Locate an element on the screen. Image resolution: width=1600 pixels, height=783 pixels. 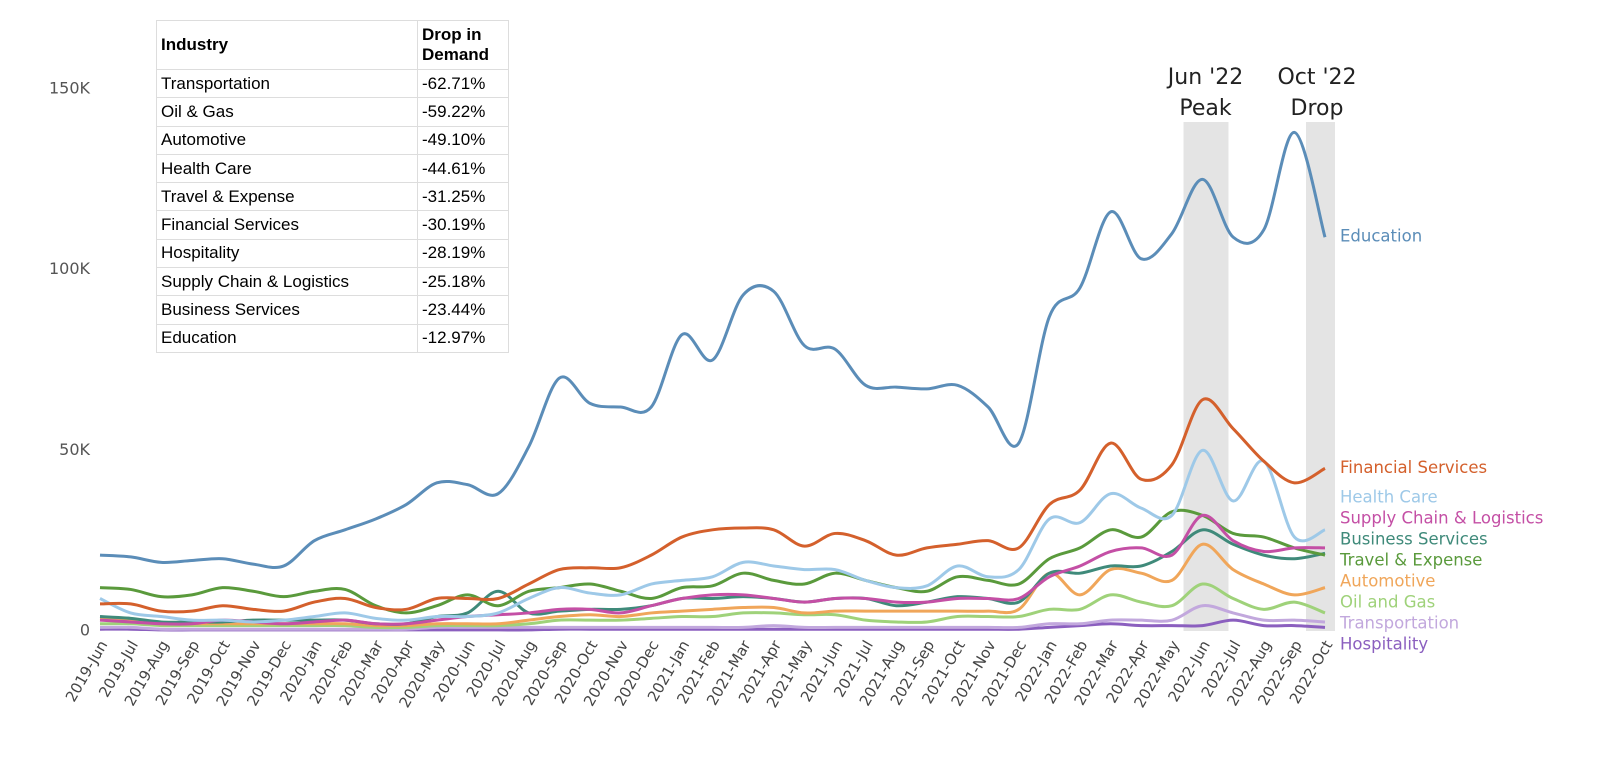
table-cell: Travel & Expense is located at coordinates (287, 197).